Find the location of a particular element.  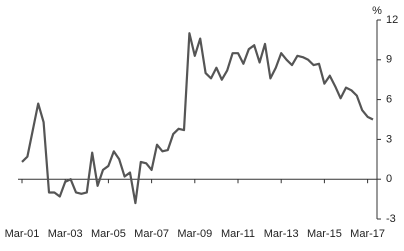

y-tick-label: -3 is located at coordinates (391, 219).